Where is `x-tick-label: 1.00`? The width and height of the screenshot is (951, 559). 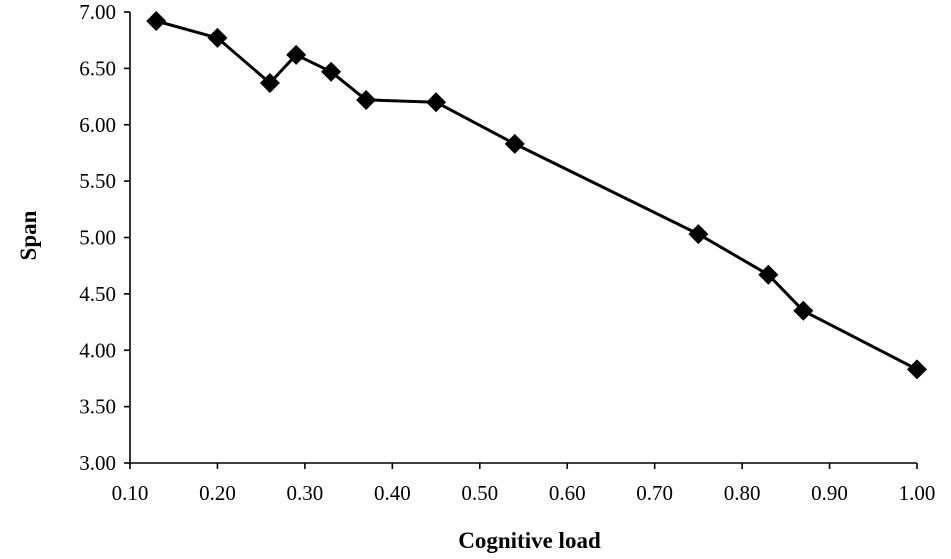
x-tick-label: 1.00 is located at coordinates (917, 493).